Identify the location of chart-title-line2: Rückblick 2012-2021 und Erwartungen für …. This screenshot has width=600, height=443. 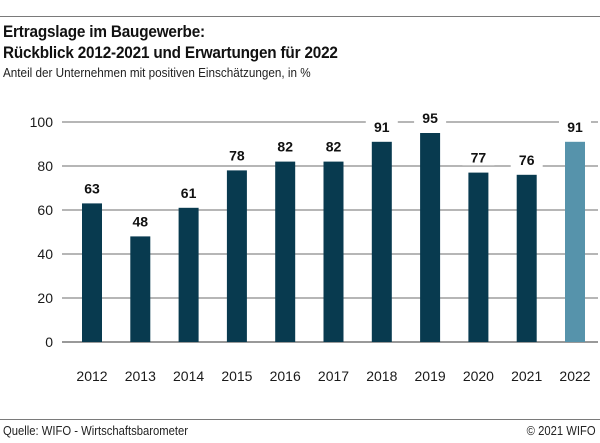
(170, 52).